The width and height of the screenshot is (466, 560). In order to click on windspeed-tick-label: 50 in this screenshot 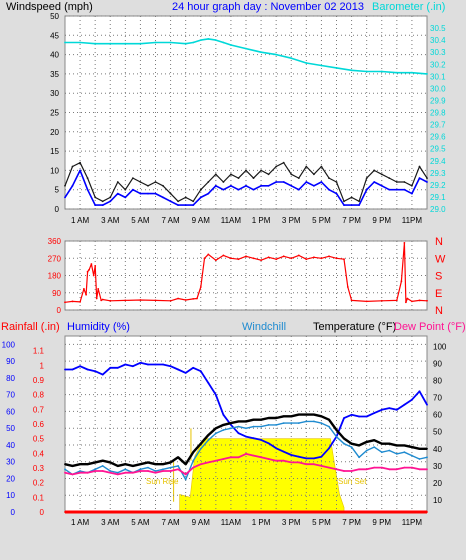, I will do `click(54, 16)`.